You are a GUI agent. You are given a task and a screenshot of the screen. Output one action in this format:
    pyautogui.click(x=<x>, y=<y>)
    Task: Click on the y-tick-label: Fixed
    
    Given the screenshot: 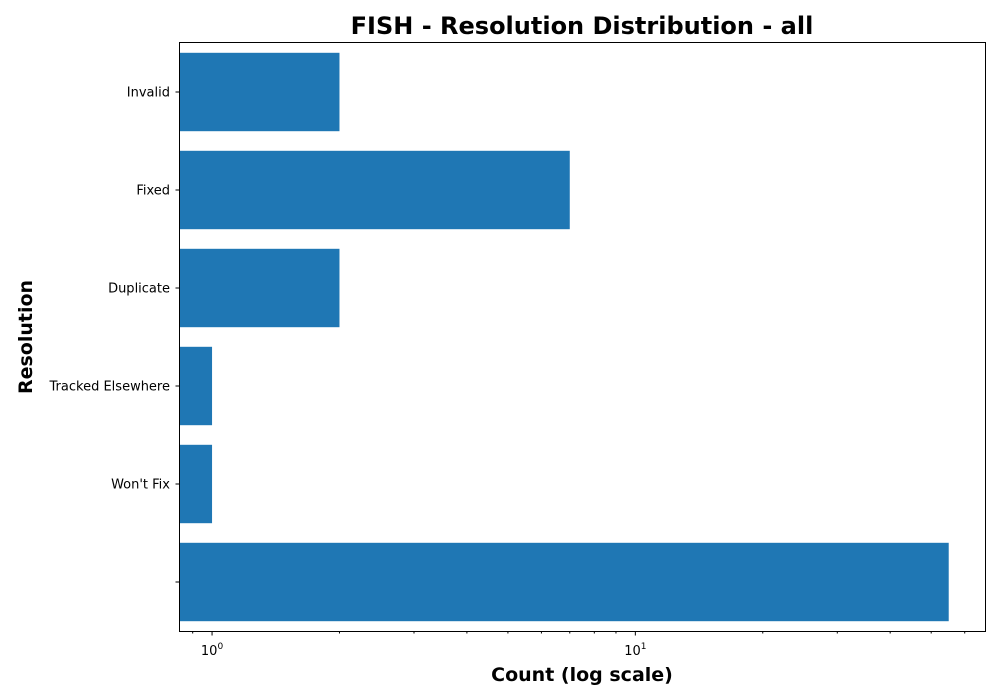 What is the action you would take?
    pyautogui.click(x=153, y=191)
    